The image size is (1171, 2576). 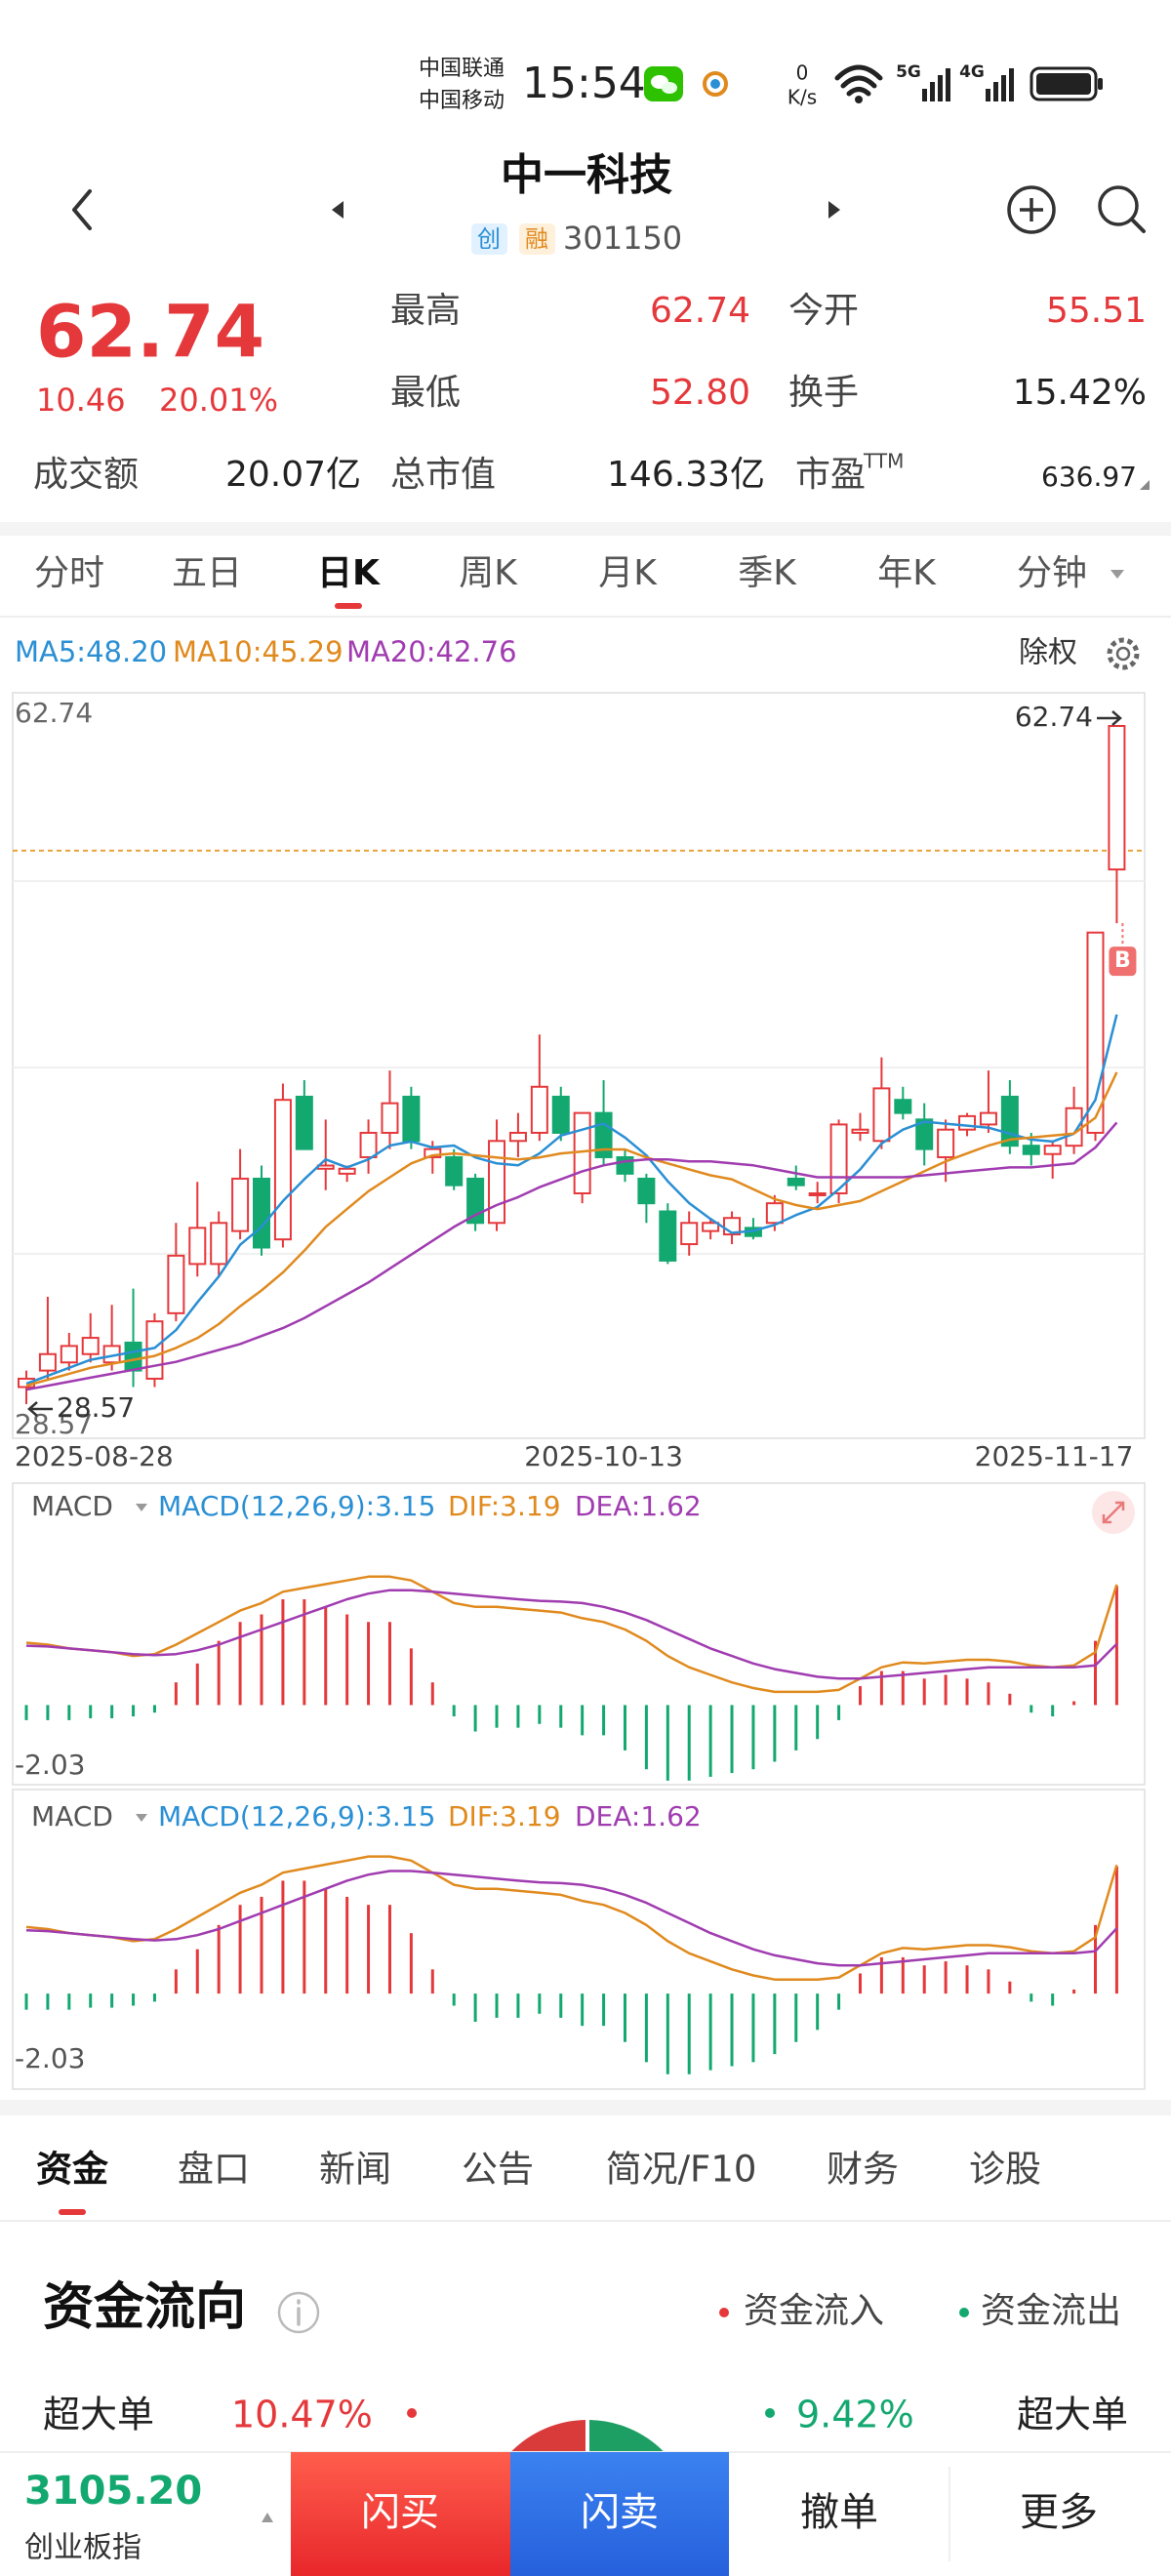 What do you see at coordinates (113, 2491) in the screenshot?
I see `index-value: 3105.20` at bounding box center [113, 2491].